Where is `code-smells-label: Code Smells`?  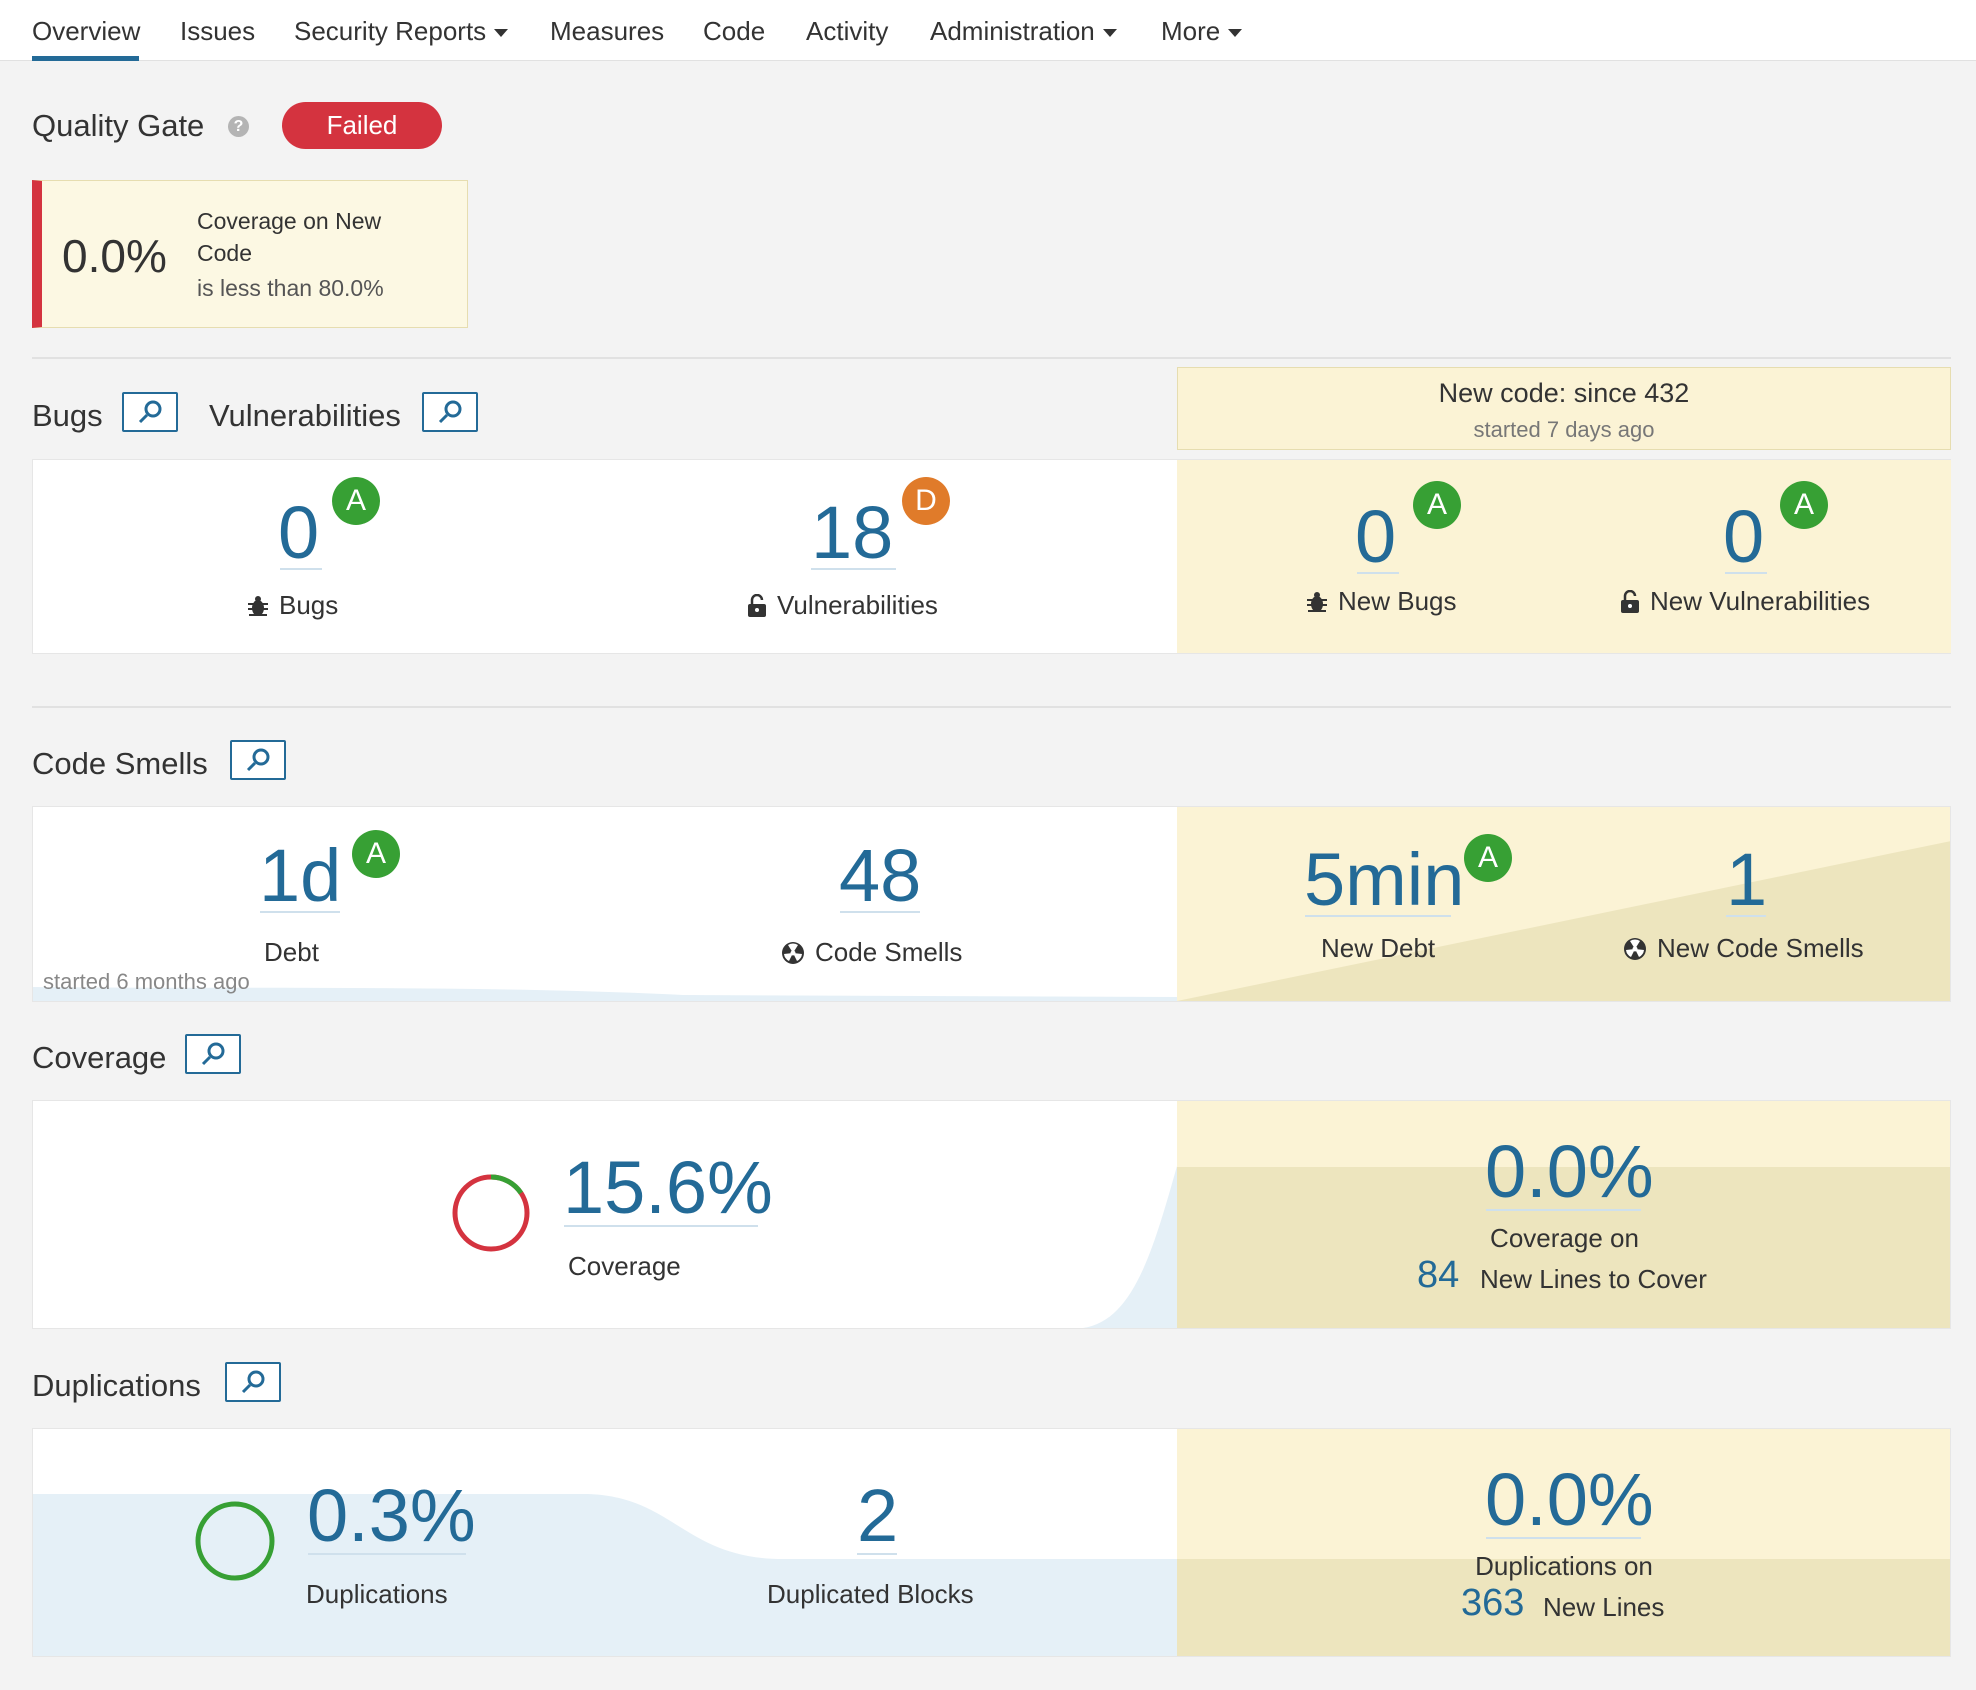
code-smells-label: Code Smells is located at coordinates (871, 952).